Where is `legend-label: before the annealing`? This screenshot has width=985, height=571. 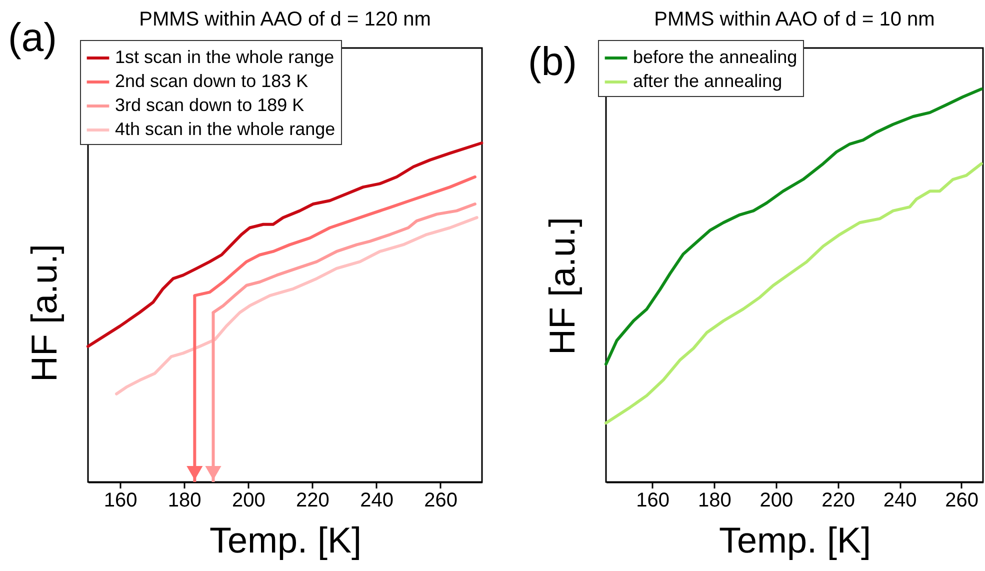 legend-label: before the annealing is located at coordinates (715, 57).